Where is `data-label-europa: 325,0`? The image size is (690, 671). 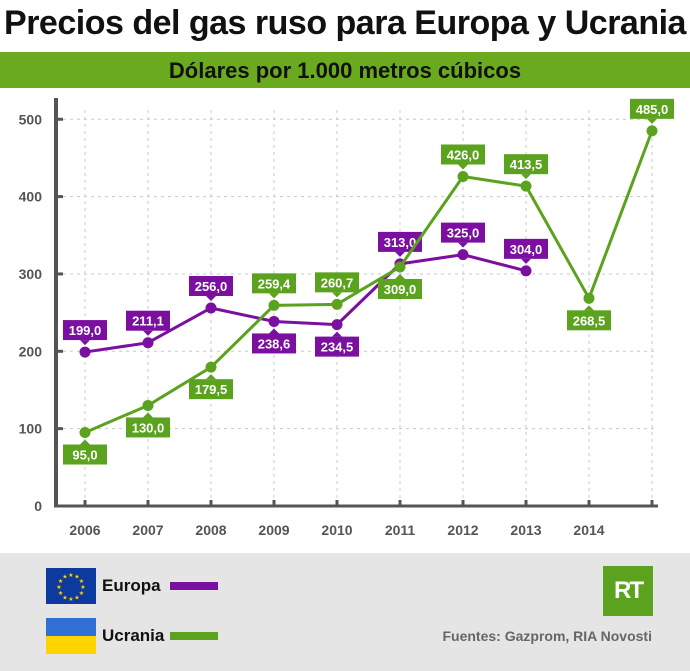
data-label-europa: 325,0 is located at coordinates (463, 235).